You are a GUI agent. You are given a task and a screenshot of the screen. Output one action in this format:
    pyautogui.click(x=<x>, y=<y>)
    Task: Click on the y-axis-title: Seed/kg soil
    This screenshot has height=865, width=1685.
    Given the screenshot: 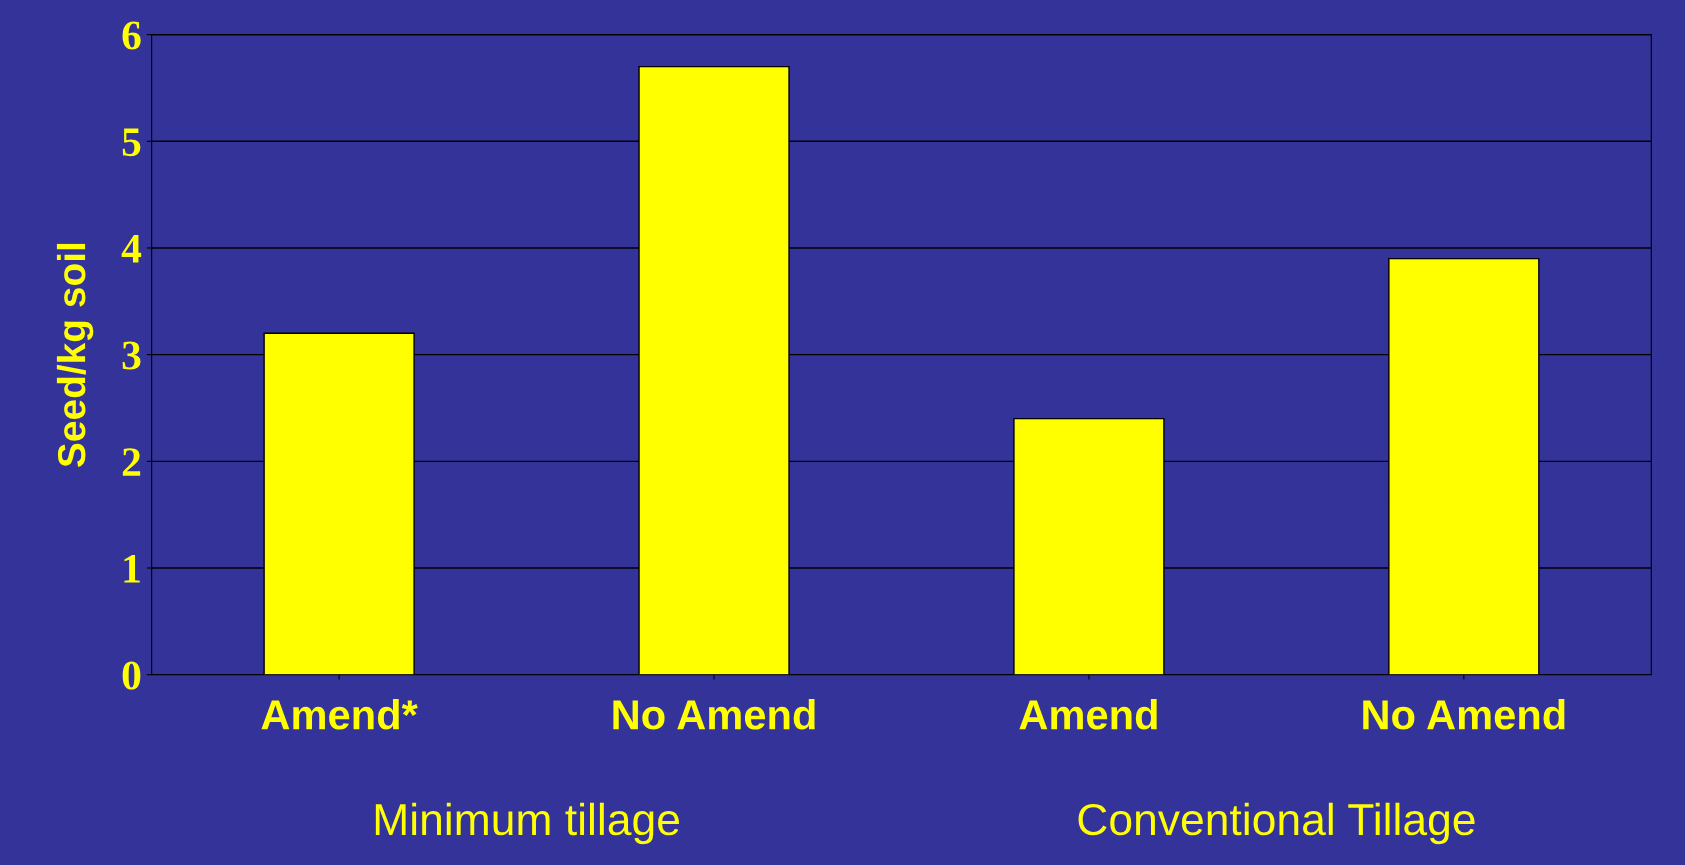 What is the action you would take?
    pyautogui.click(x=75, y=355)
    